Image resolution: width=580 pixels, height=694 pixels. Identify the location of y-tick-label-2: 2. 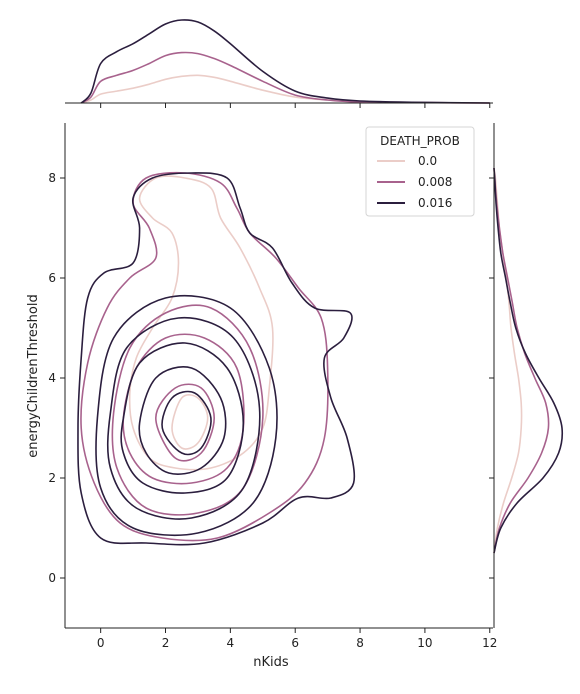
(52, 478).